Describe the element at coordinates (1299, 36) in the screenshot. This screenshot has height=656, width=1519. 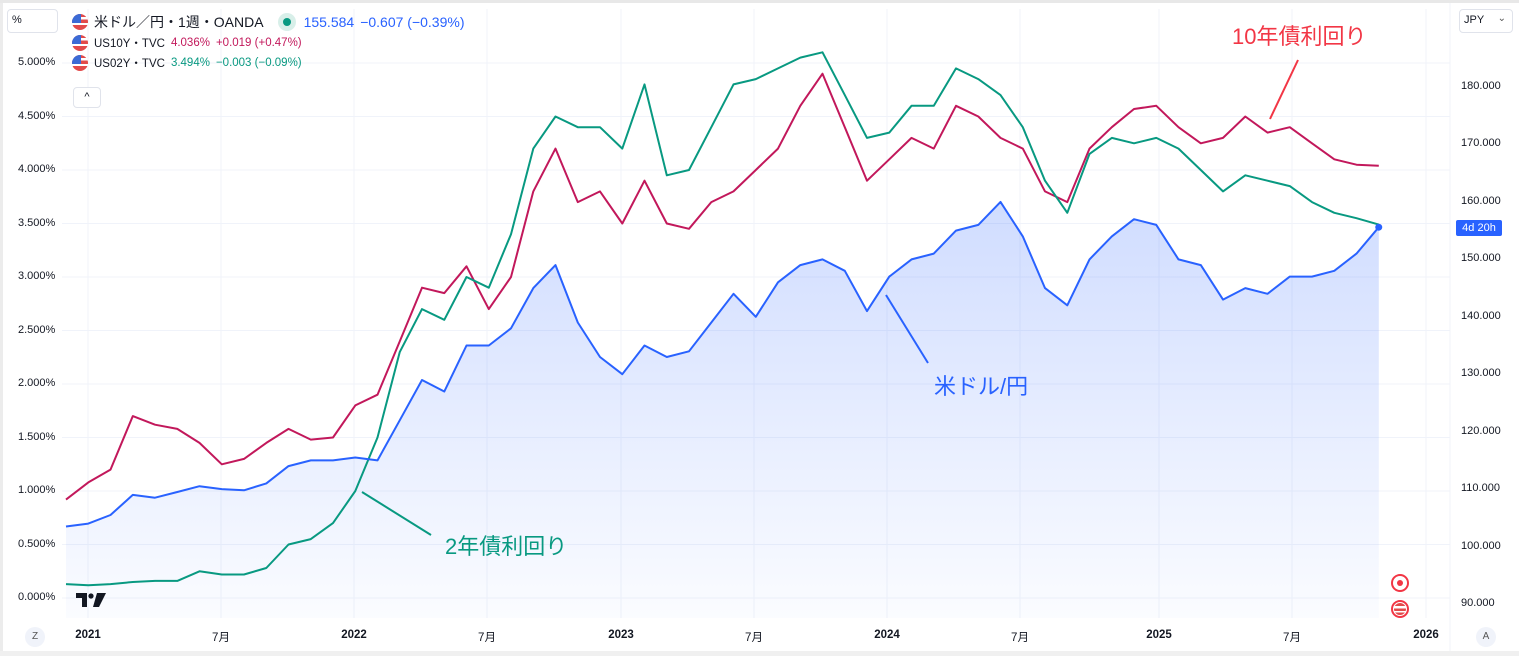
I see `us10y-annotation: 10年債利回り` at that location.